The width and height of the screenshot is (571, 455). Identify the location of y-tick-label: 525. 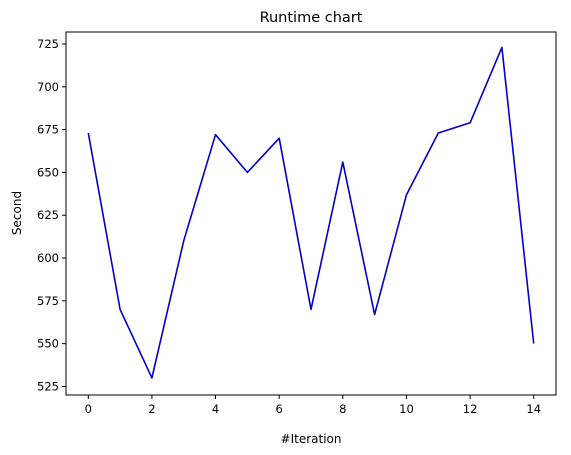
(48, 386).